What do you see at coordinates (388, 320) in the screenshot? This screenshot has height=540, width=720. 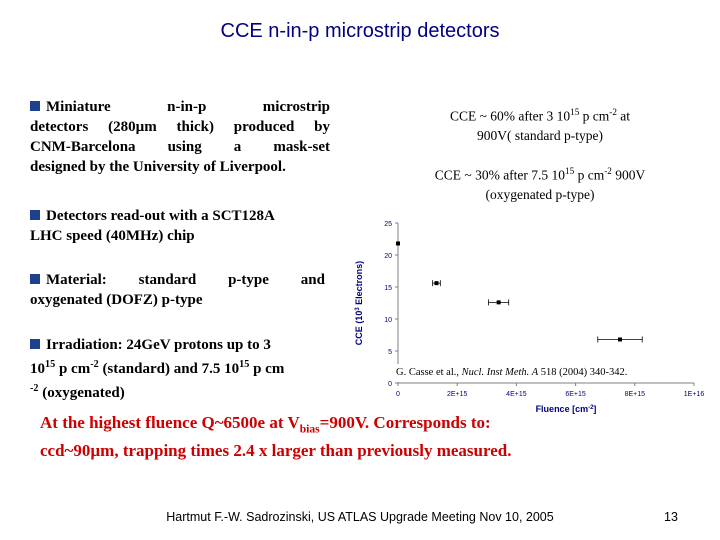 I see `y-tick-label: 10` at bounding box center [388, 320].